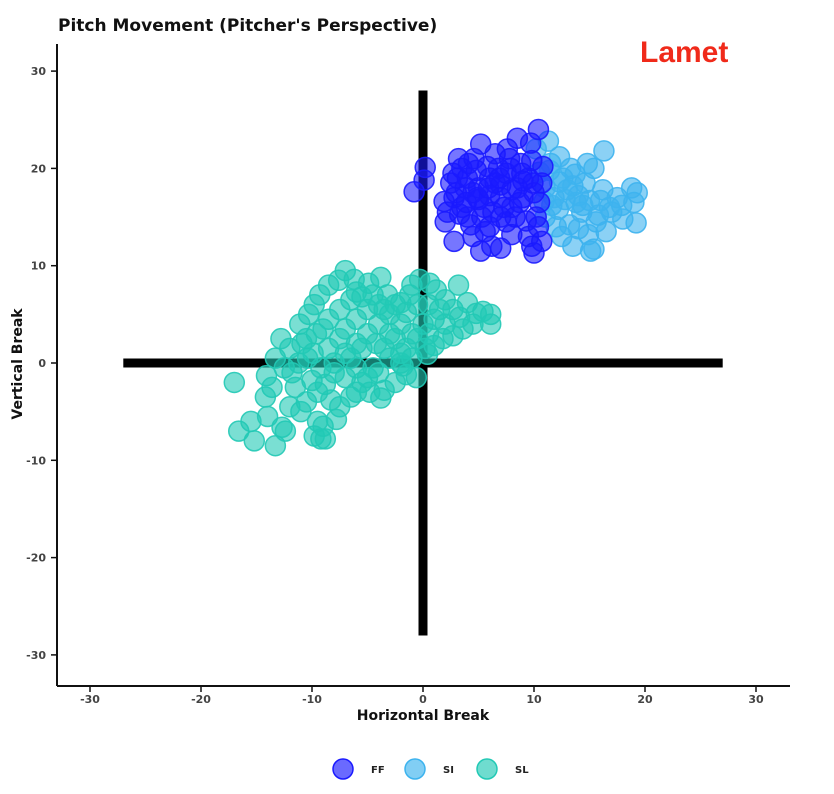 This screenshot has height=794, width=834. What do you see at coordinates (756, 699) in the screenshot?
I see `x-tick-label: 30` at bounding box center [756, 699].